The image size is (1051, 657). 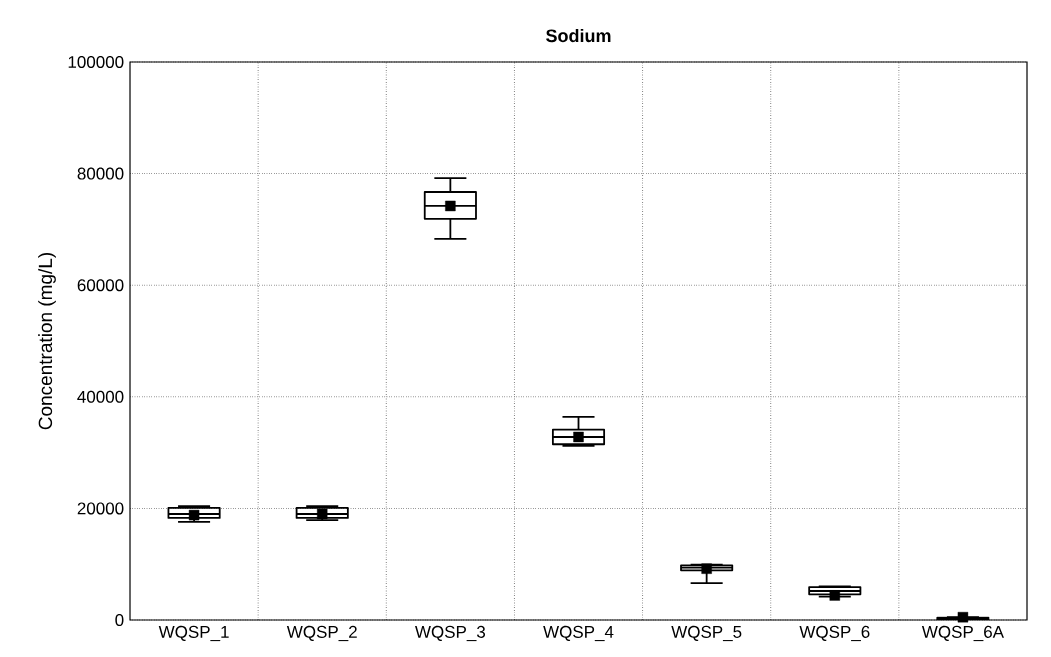 I want to click on x-tick-label: WQSP_6A, so click(x=962, y=633).